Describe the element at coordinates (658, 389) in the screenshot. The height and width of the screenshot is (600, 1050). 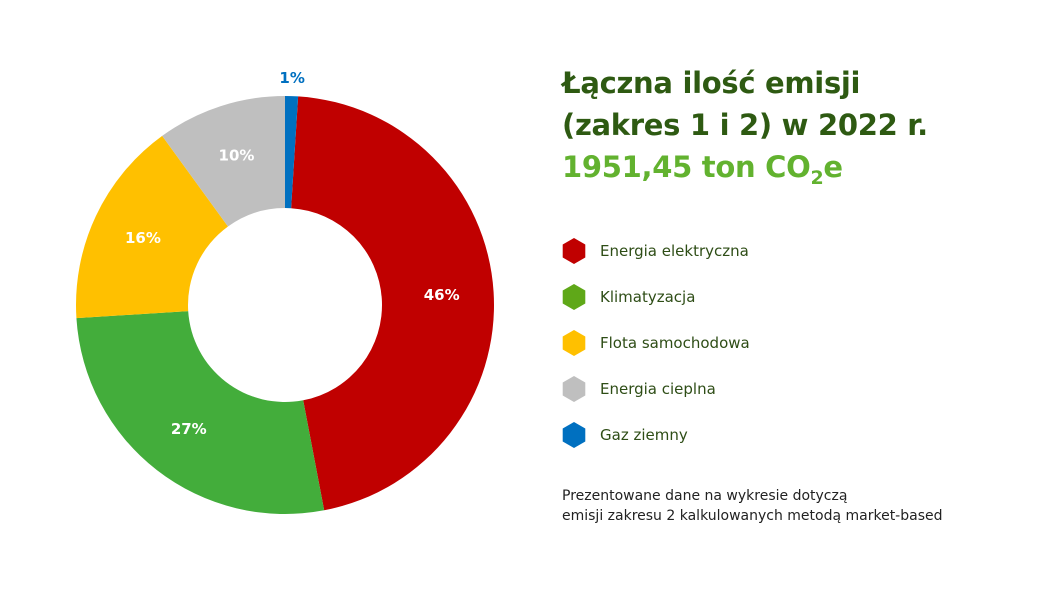
I see `legend-label: Energia cieplna` at that location.